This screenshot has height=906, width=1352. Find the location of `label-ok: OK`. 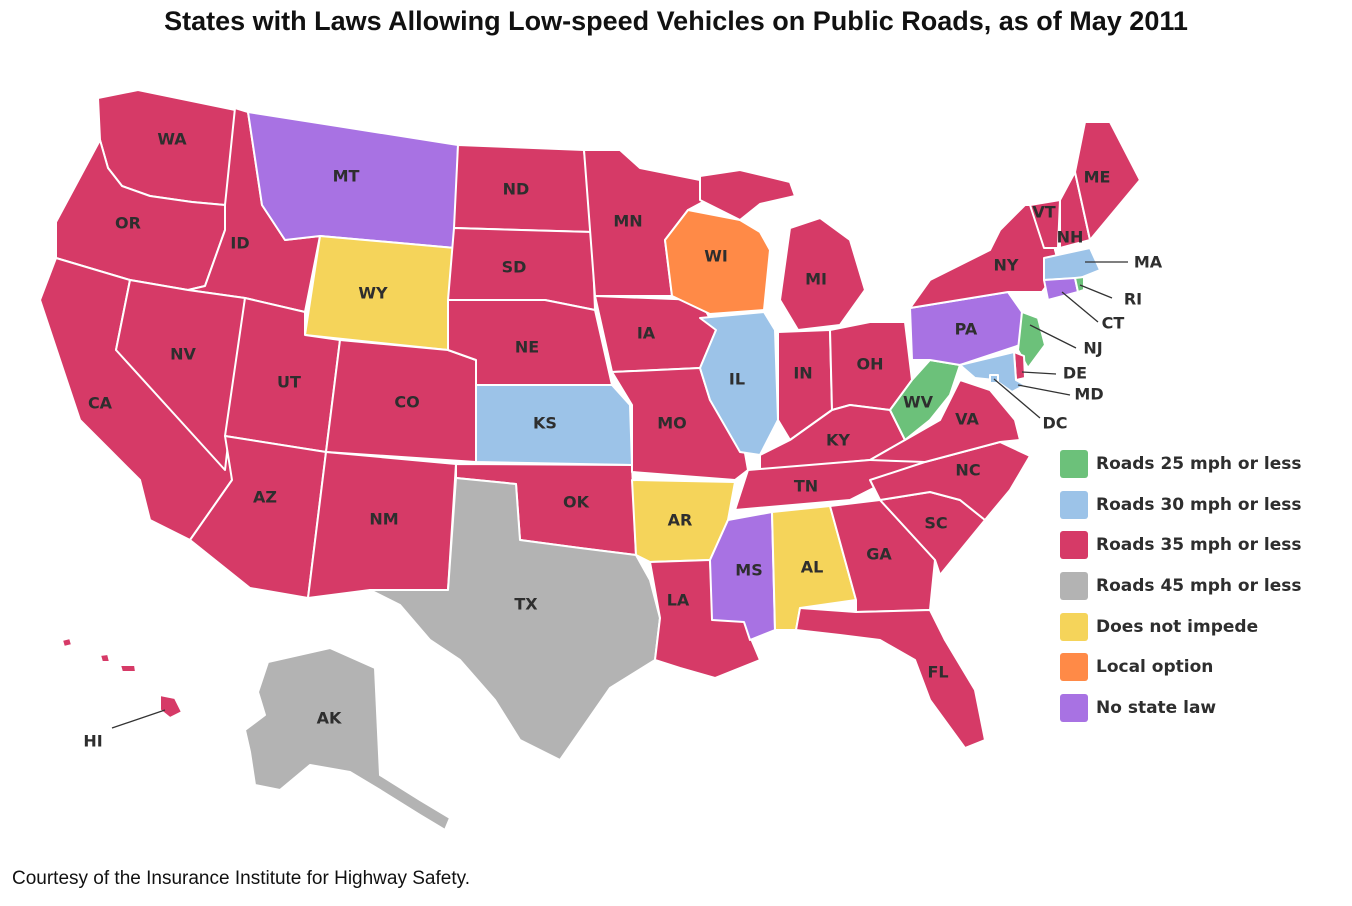

label-ok: OK is located at coordinates (576, 502).